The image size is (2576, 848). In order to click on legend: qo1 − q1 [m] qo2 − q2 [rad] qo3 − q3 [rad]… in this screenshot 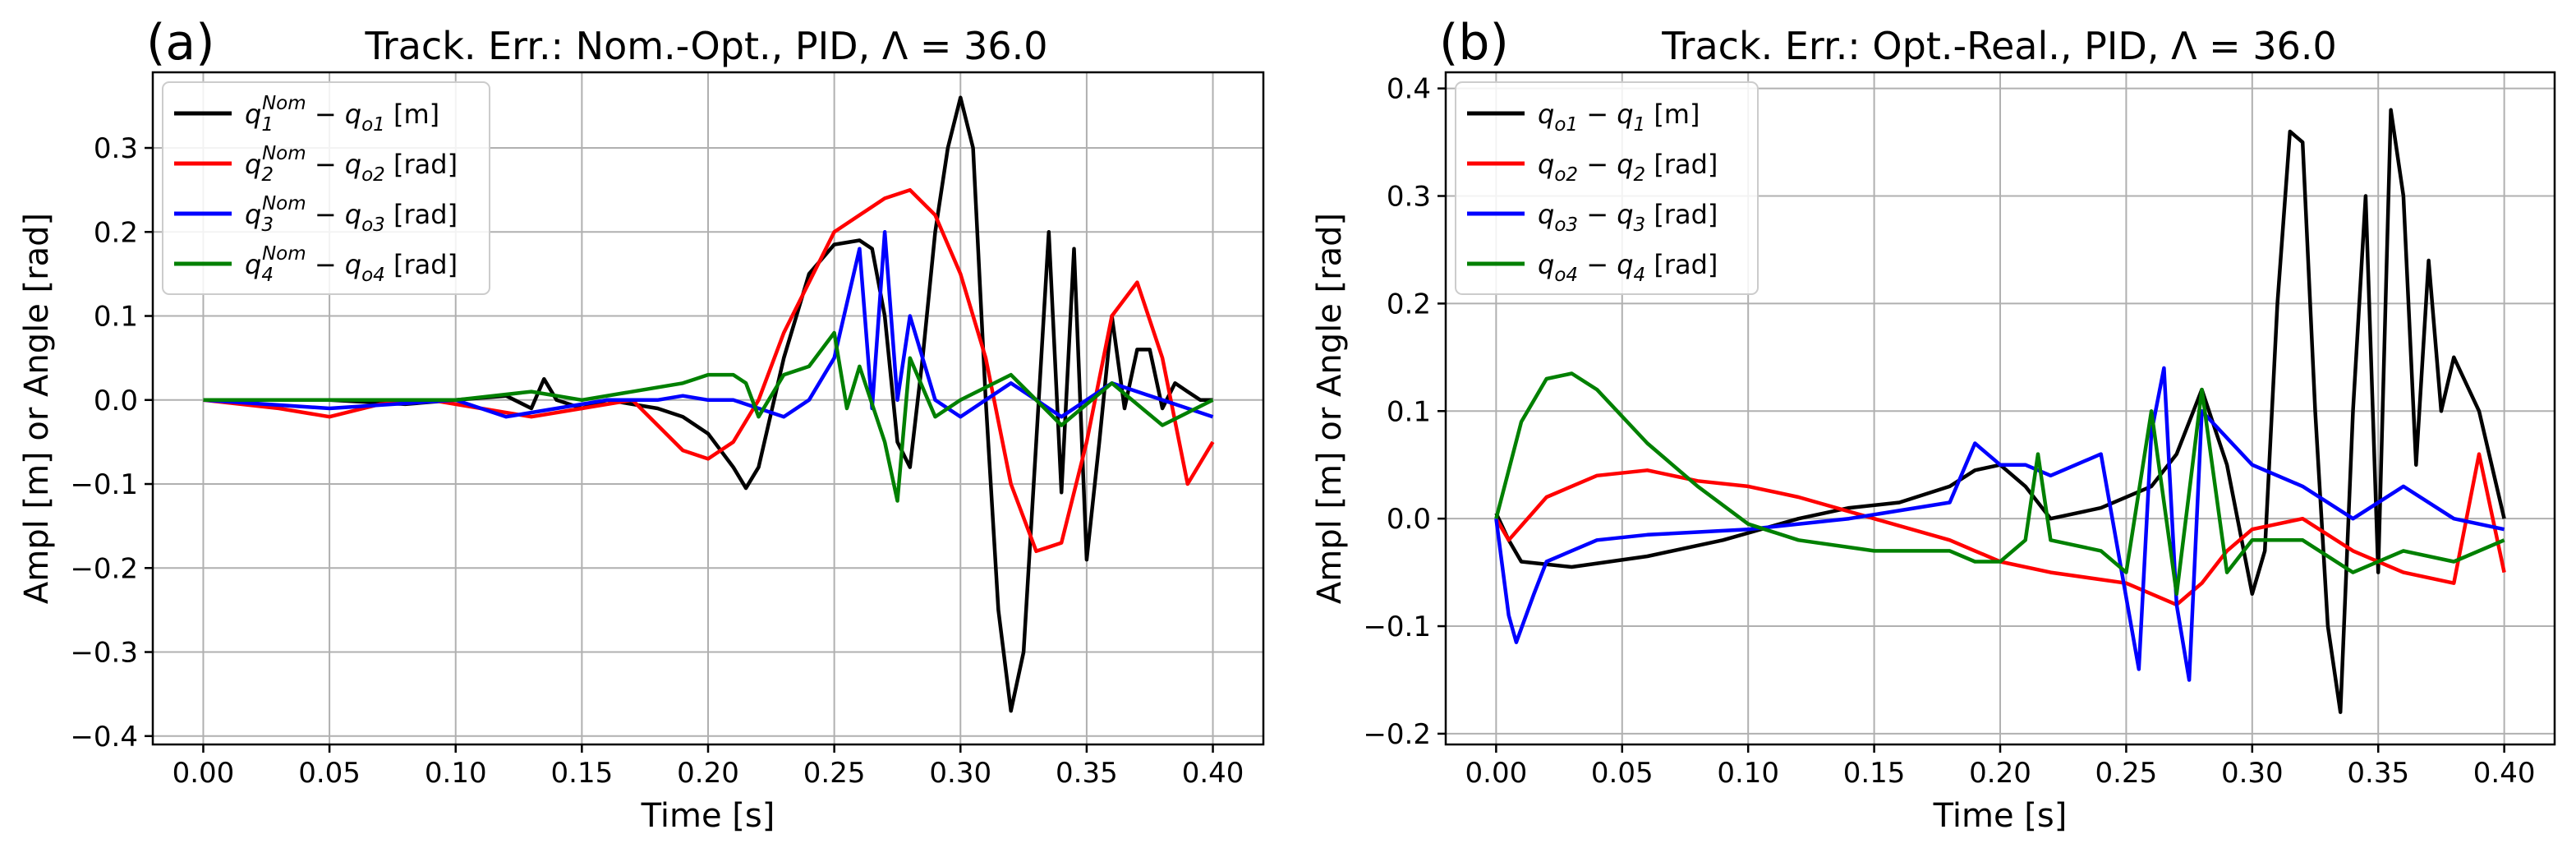, I will do `click(1607, 188)`.